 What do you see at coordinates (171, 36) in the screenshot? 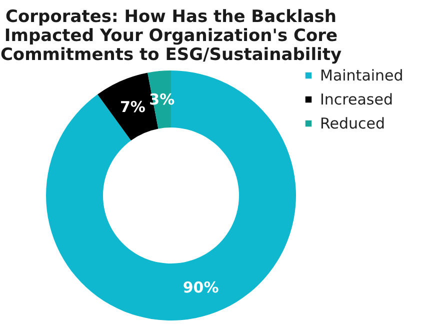
I see `chart-title: Corporates: How Has the Backlash Impacted Your Organization's Core Commitments to ESG/Sustainability` at bounding box center [171, 36].